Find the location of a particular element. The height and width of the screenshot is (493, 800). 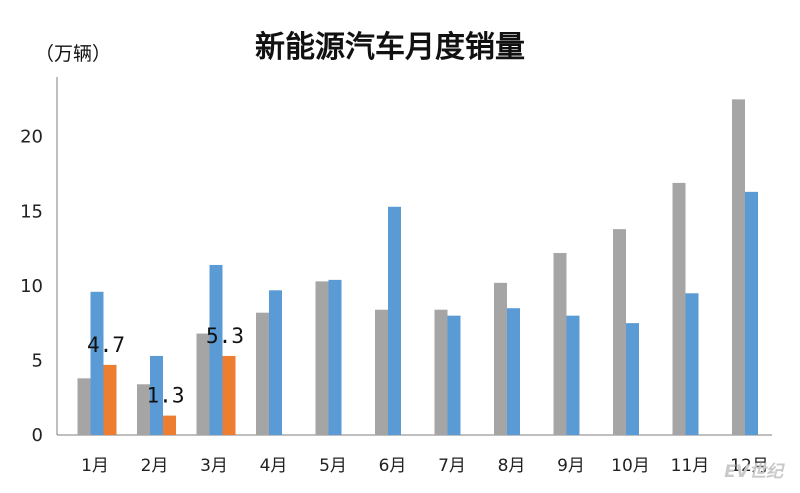

x-tick-label: 1月 is located at coordinates (95, 466).